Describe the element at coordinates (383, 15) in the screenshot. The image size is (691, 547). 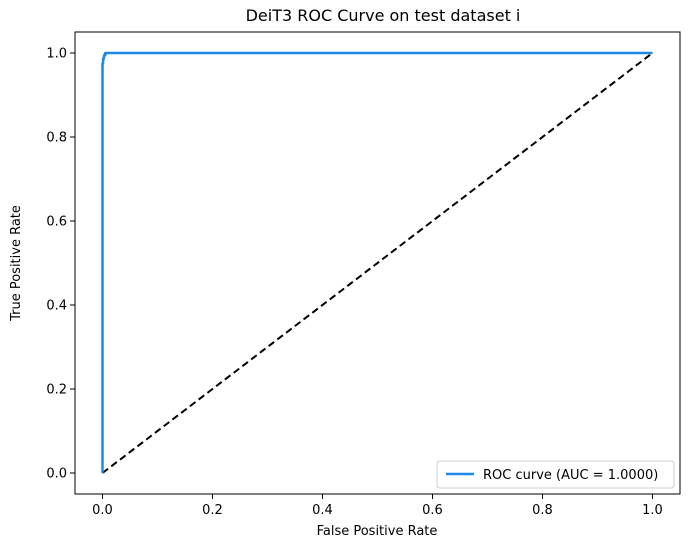
I see `chart-title: DeiT3 ROC Curve on test dataset i` at that location.